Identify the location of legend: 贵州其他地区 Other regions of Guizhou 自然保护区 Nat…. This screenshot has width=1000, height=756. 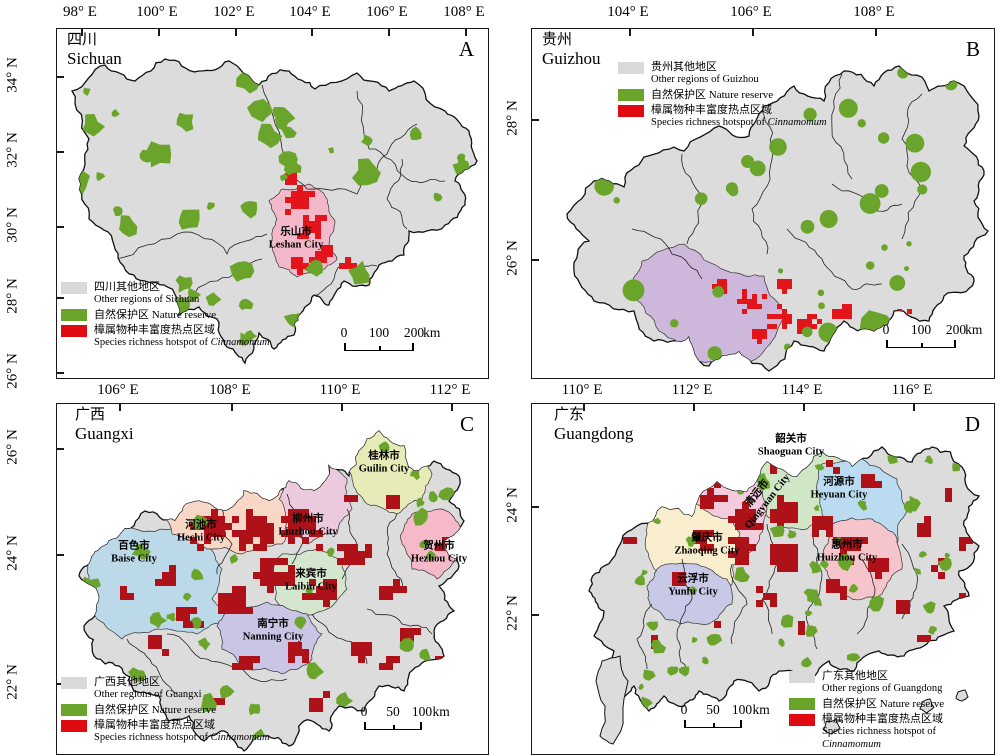
(722, 96).